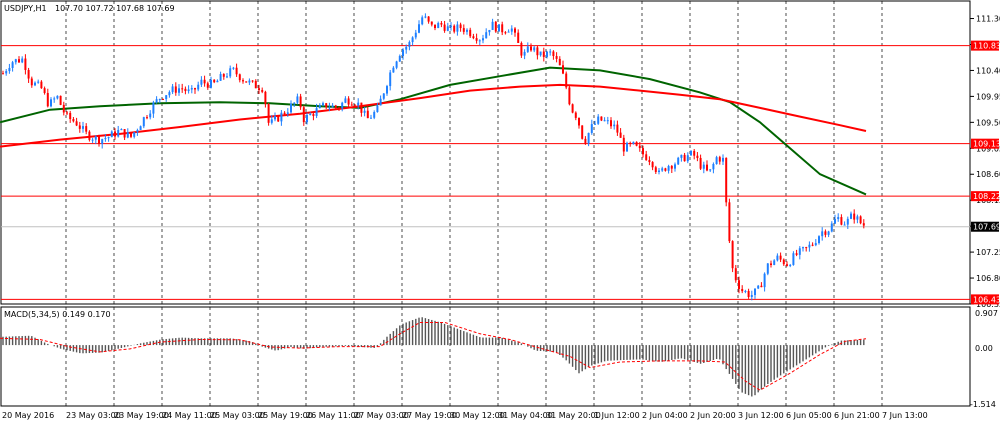  I want to click on x-tick-label: 27 May 03:00, so click(381, 415).